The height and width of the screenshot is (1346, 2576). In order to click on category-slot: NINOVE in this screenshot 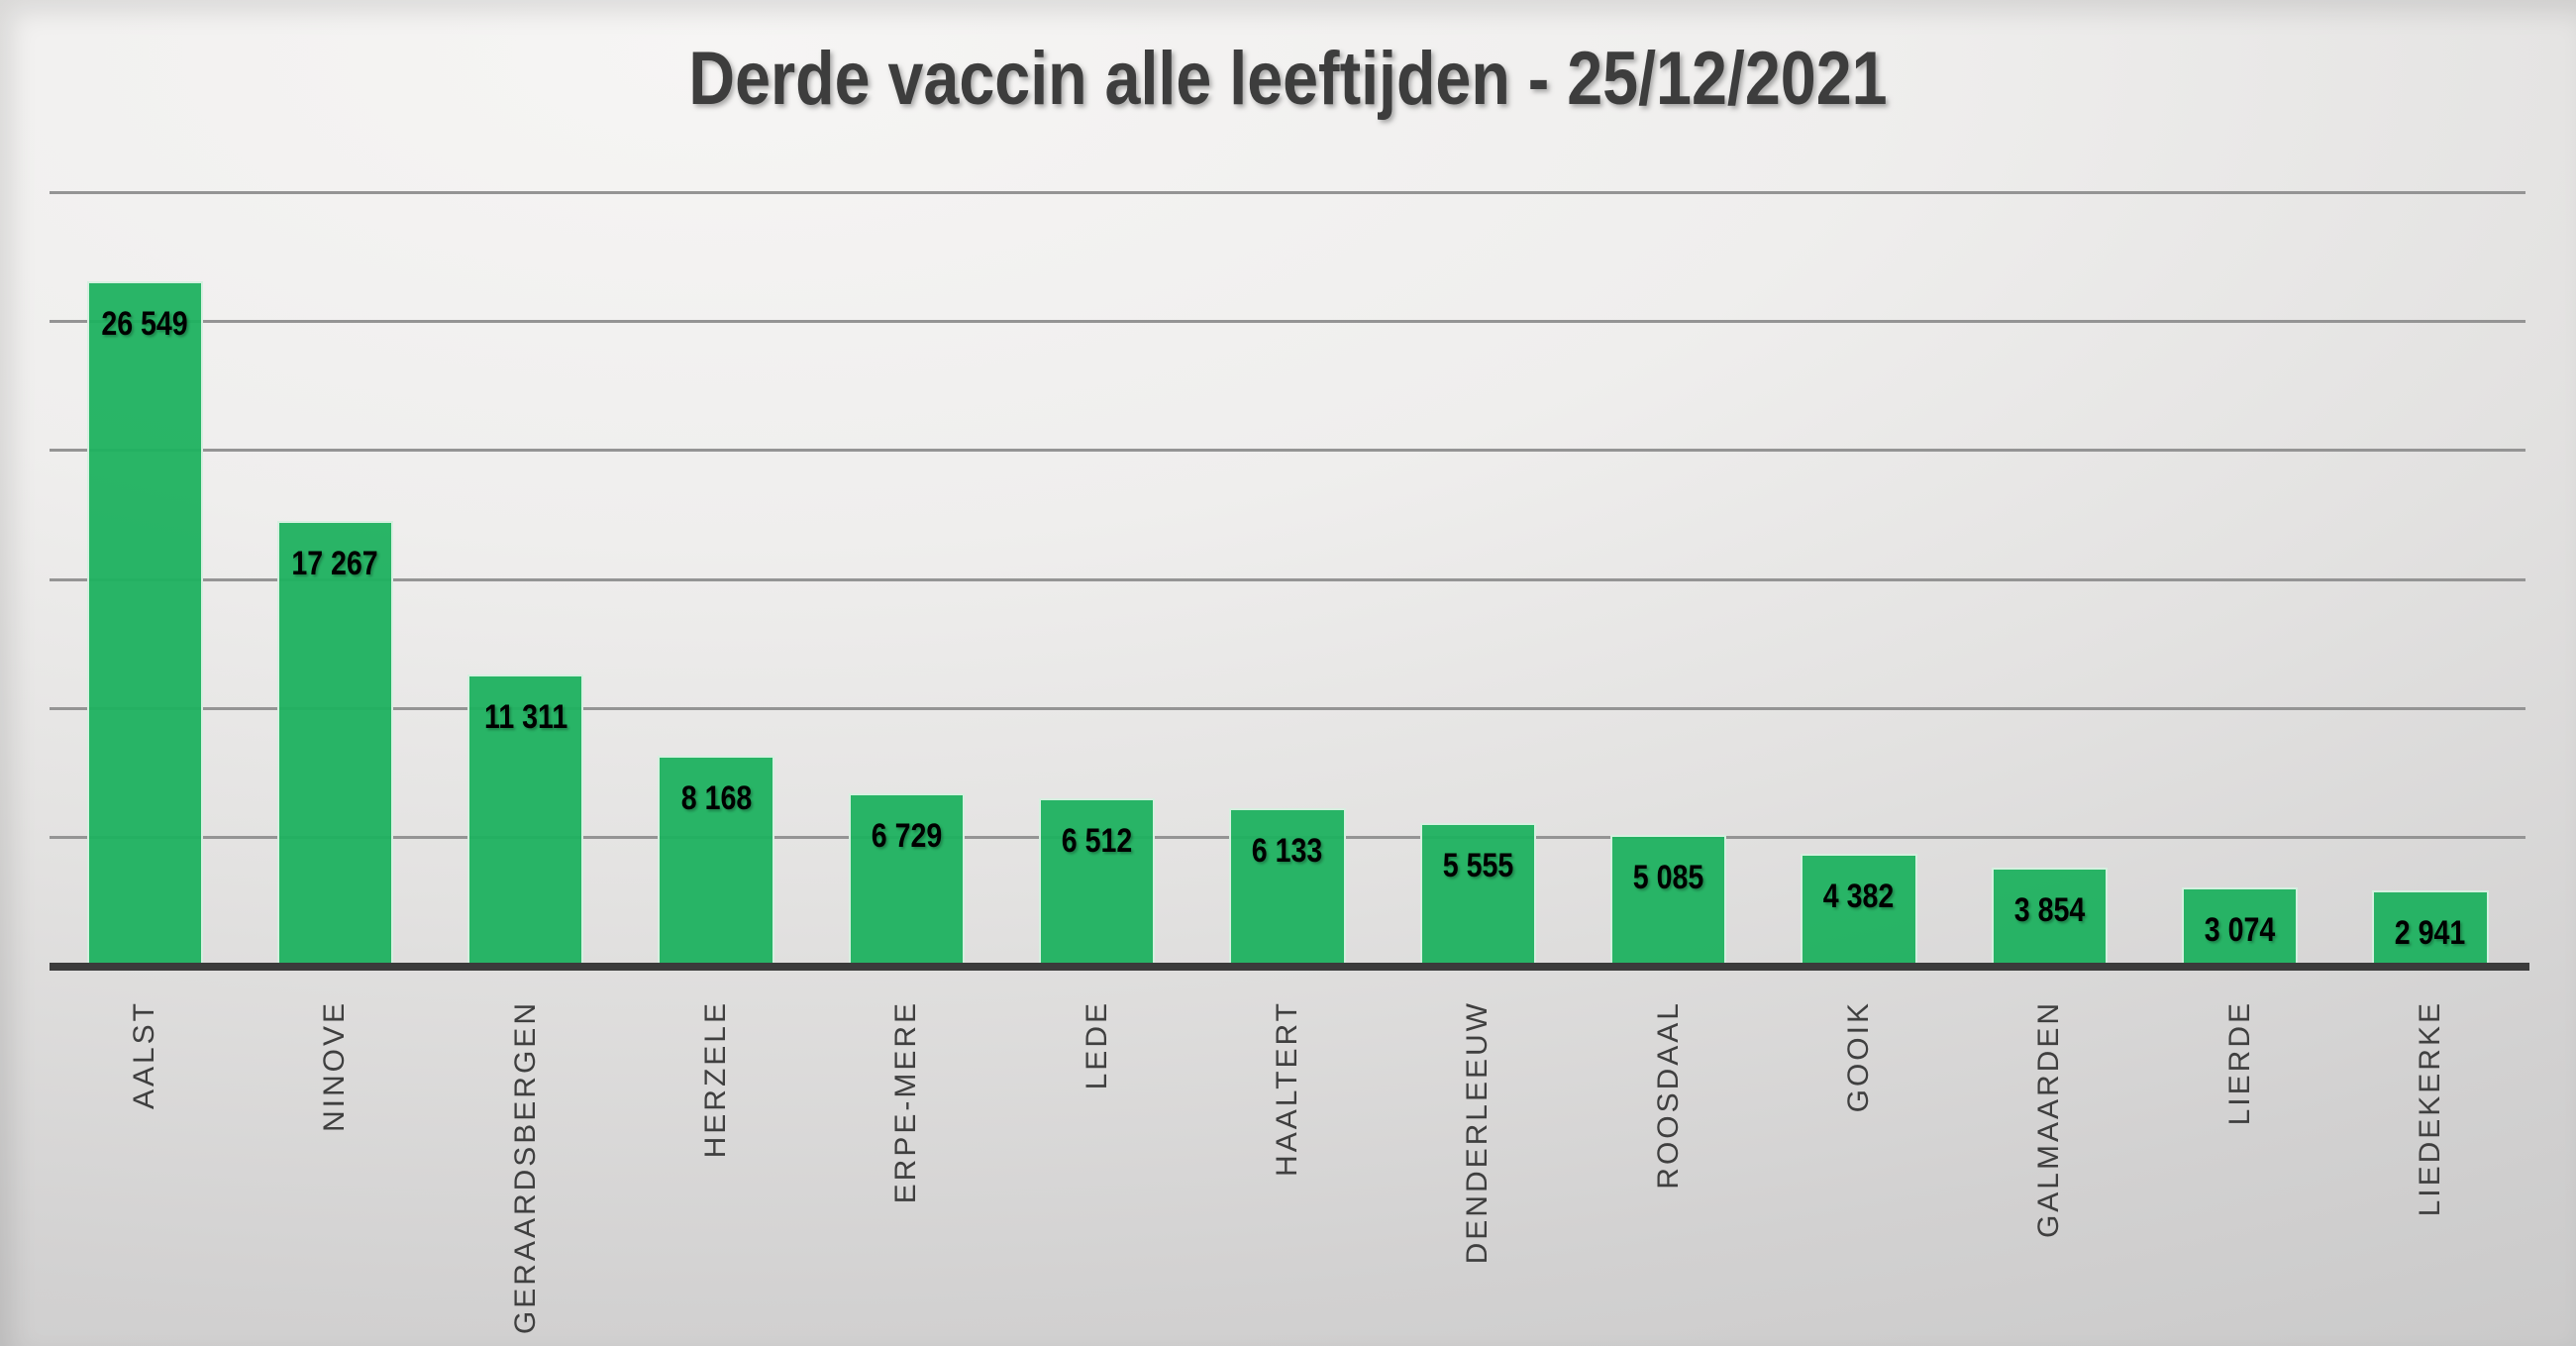, I will do `click(335, 1173)`.